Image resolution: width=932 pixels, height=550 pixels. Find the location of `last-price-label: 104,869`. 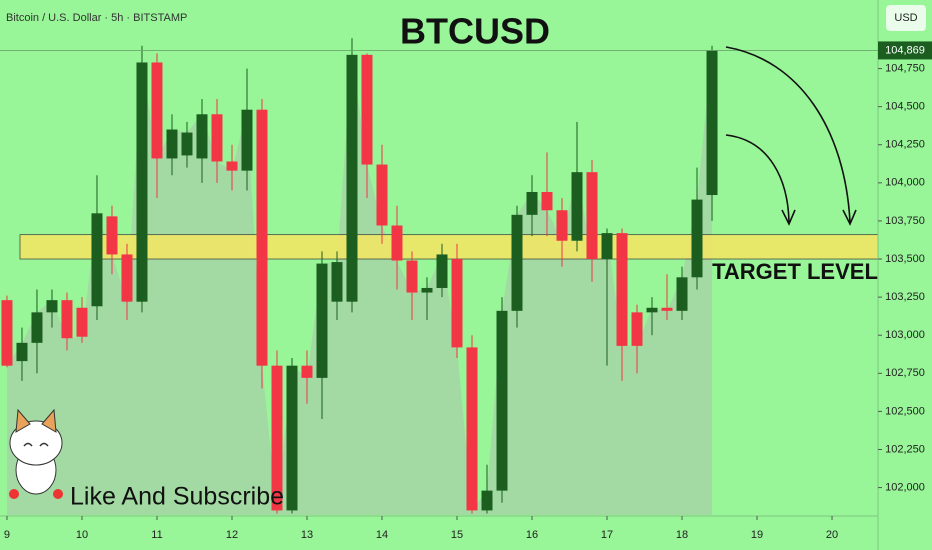

last-price-label: 104,869 is located at coordinates (905, 50).